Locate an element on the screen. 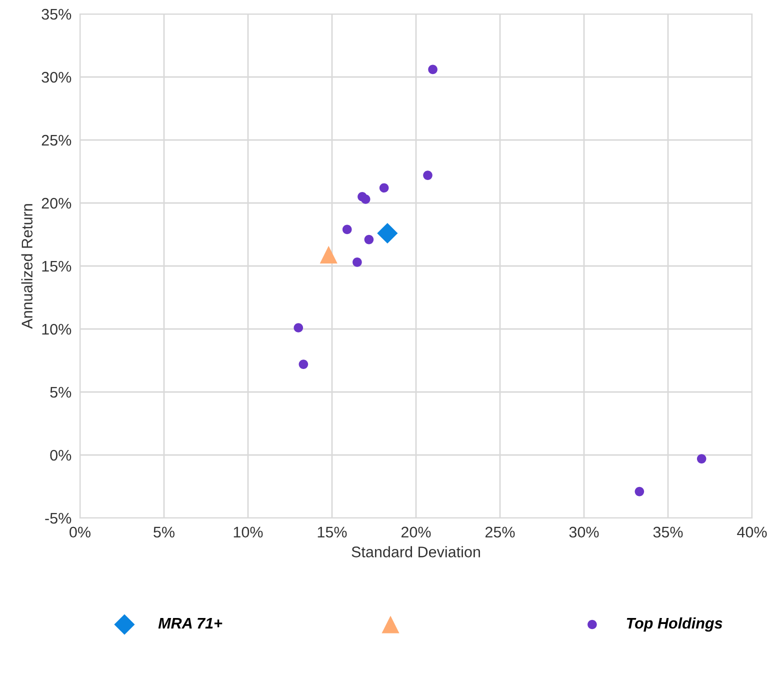 The width and height of the screenshot is (767, 686). x-tick-label: 20% is located at coordinates (416, 532).